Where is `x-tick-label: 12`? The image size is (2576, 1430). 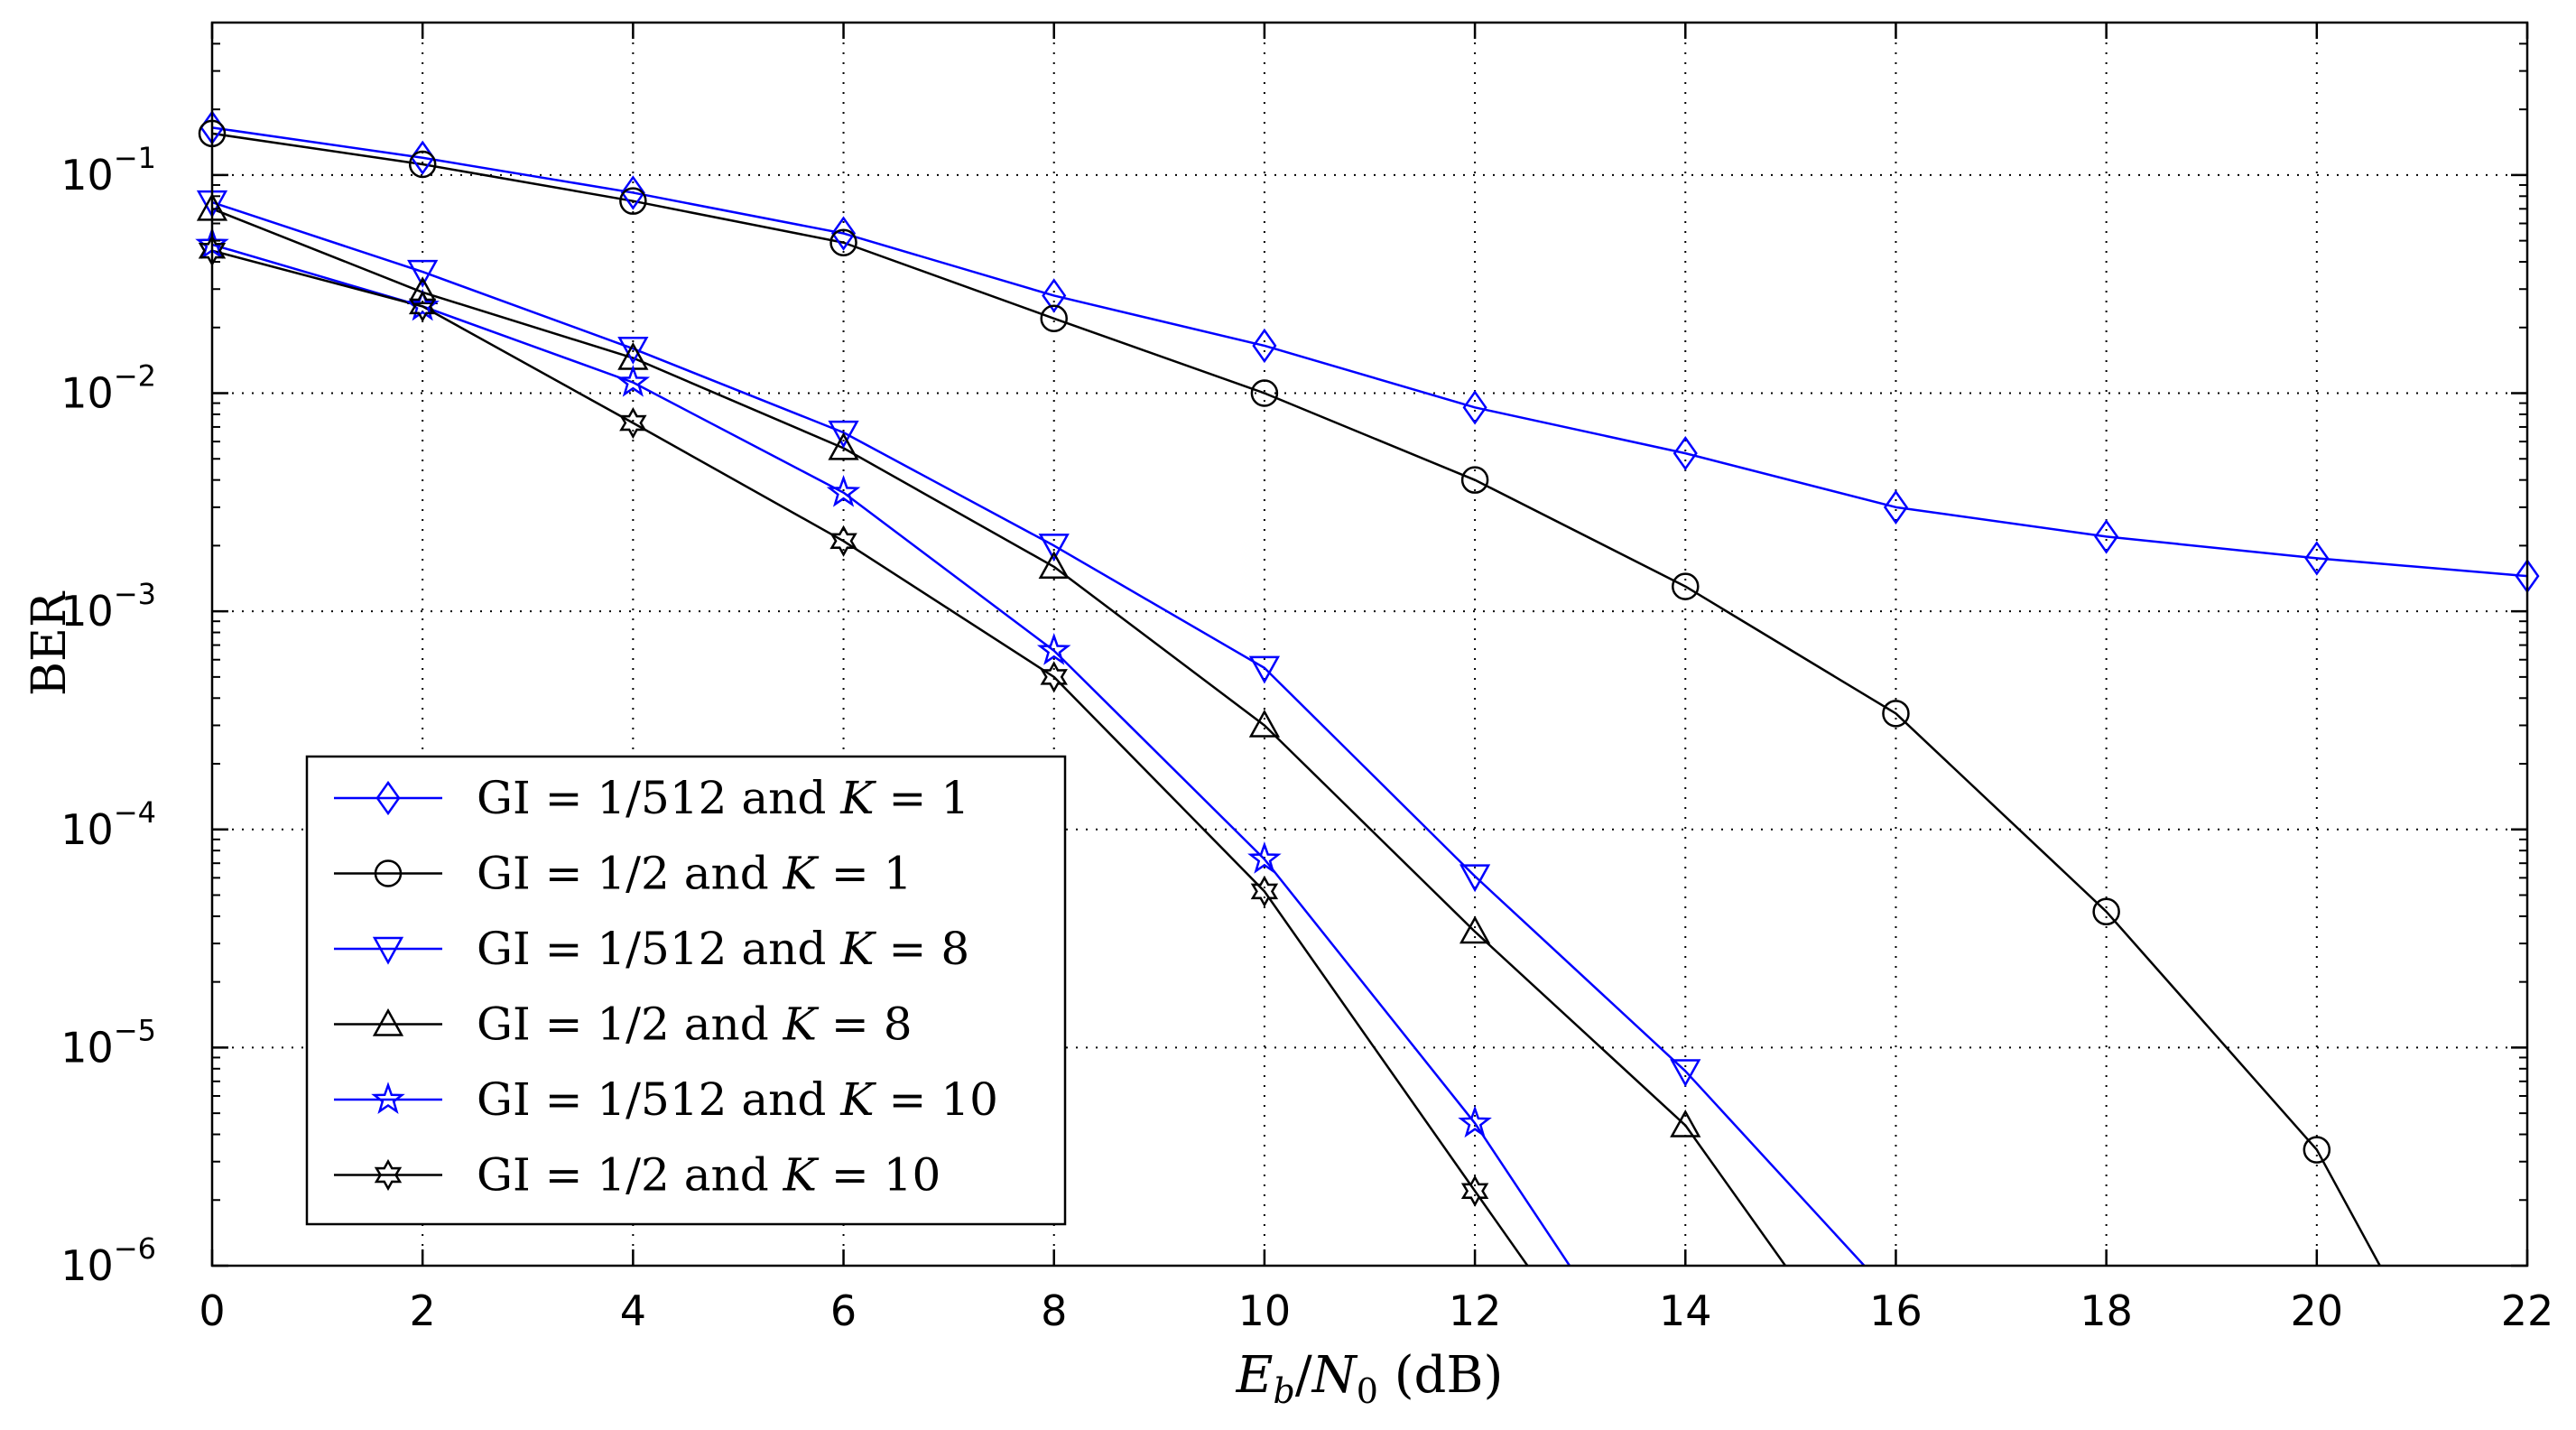
x-tick-label: 12 is located at coordinates (1476, 1311).